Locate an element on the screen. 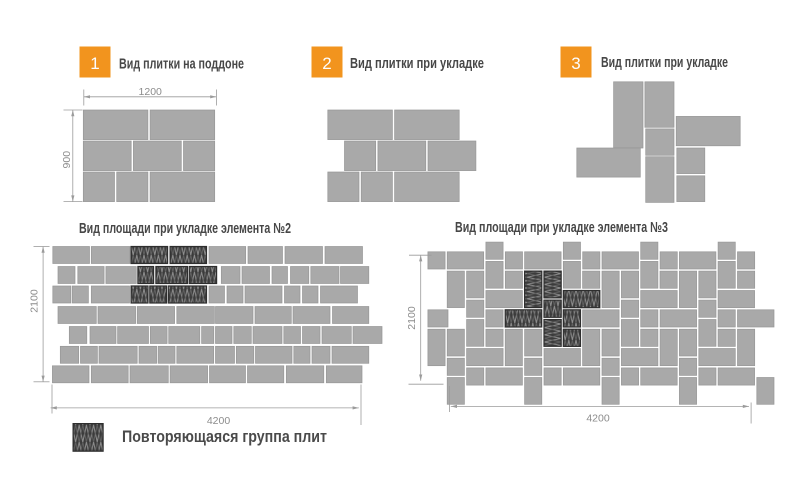 The height and width of the screenshot is (496, 800). svg-text: Повторяющаяся группа плит is located at coordinates (224, 436).